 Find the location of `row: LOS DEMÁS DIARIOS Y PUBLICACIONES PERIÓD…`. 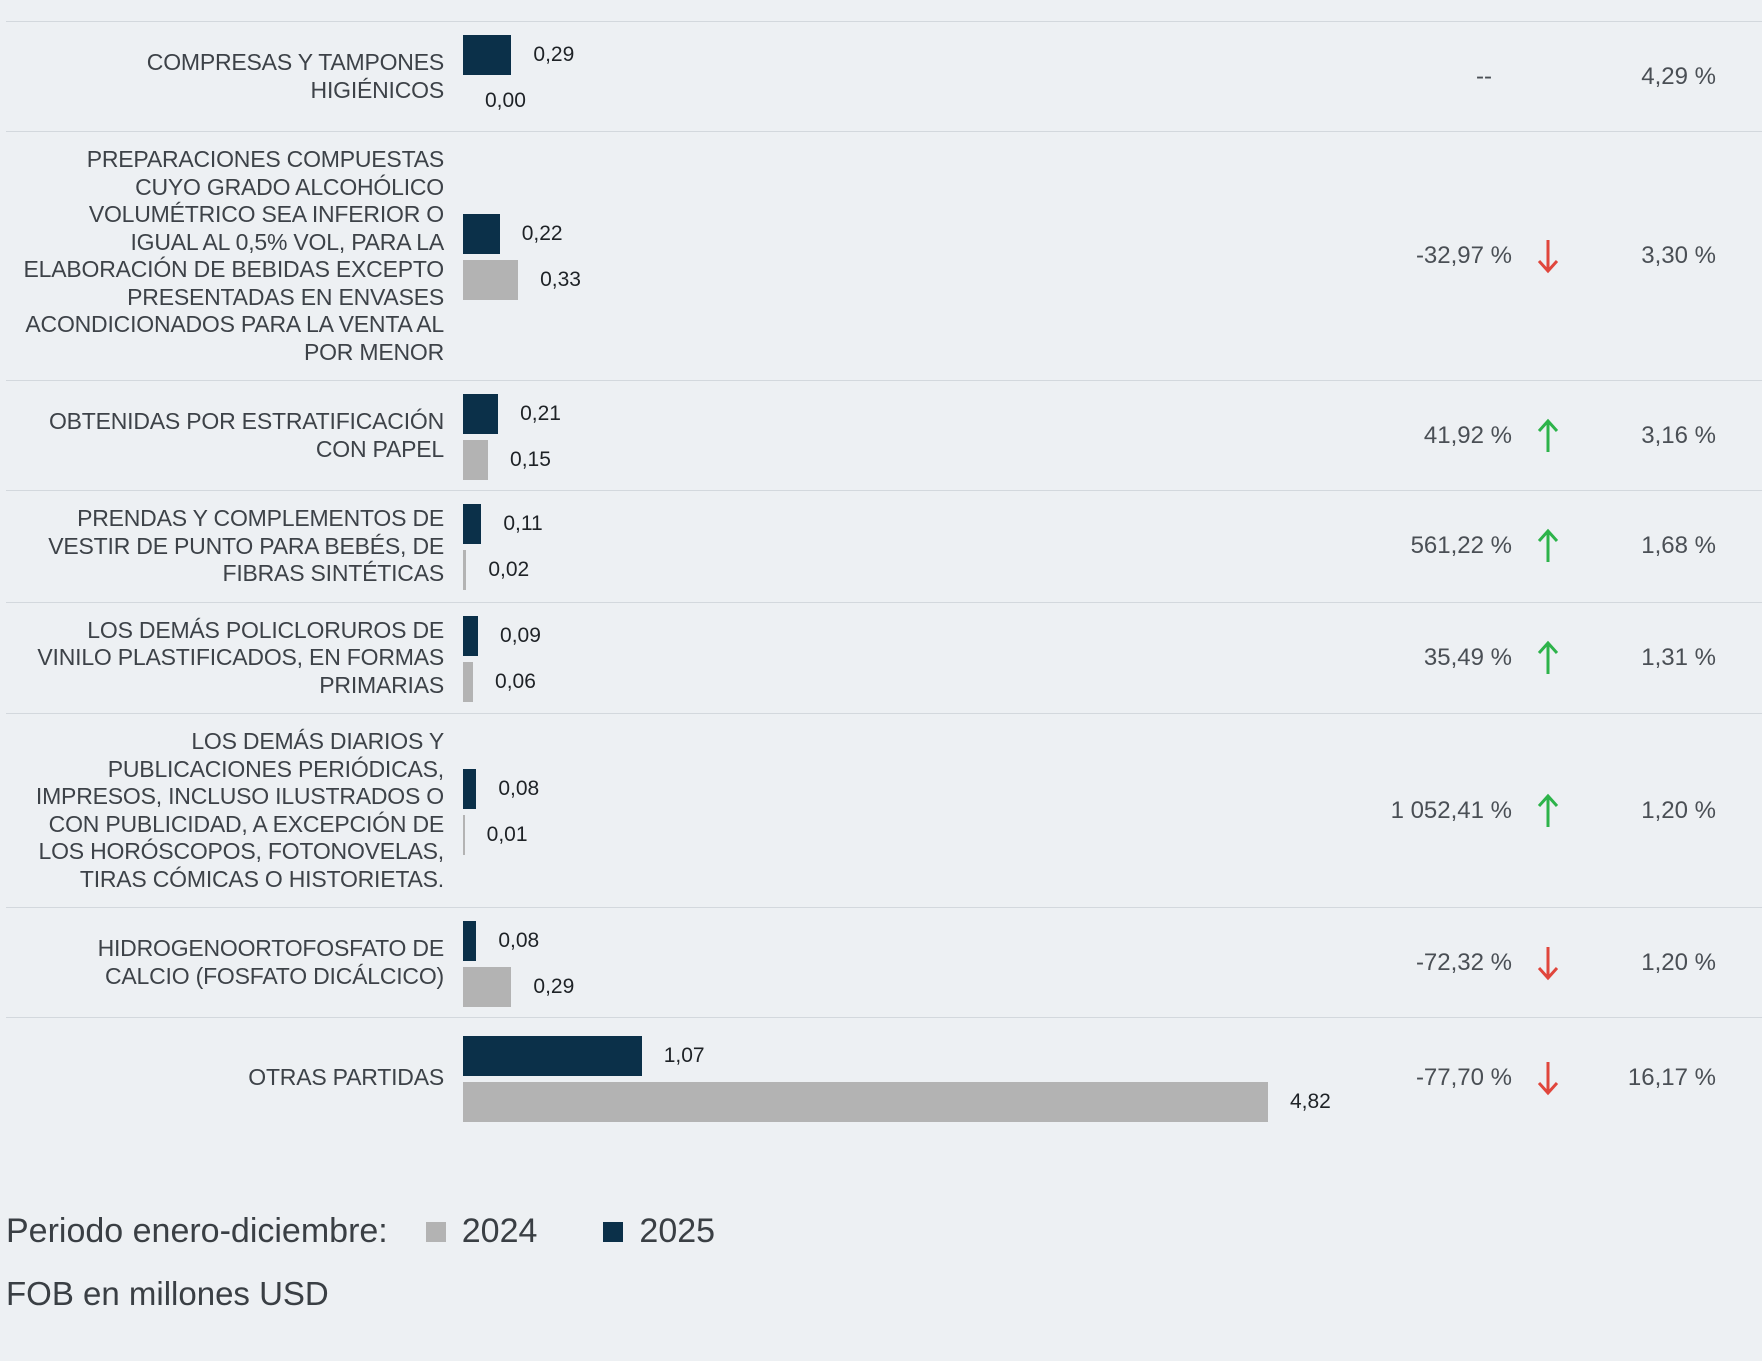

row: LOS DEMÁS DIARIOS Y PUBLICACIONES PERIÓD… is located at coordinates (884, 811).